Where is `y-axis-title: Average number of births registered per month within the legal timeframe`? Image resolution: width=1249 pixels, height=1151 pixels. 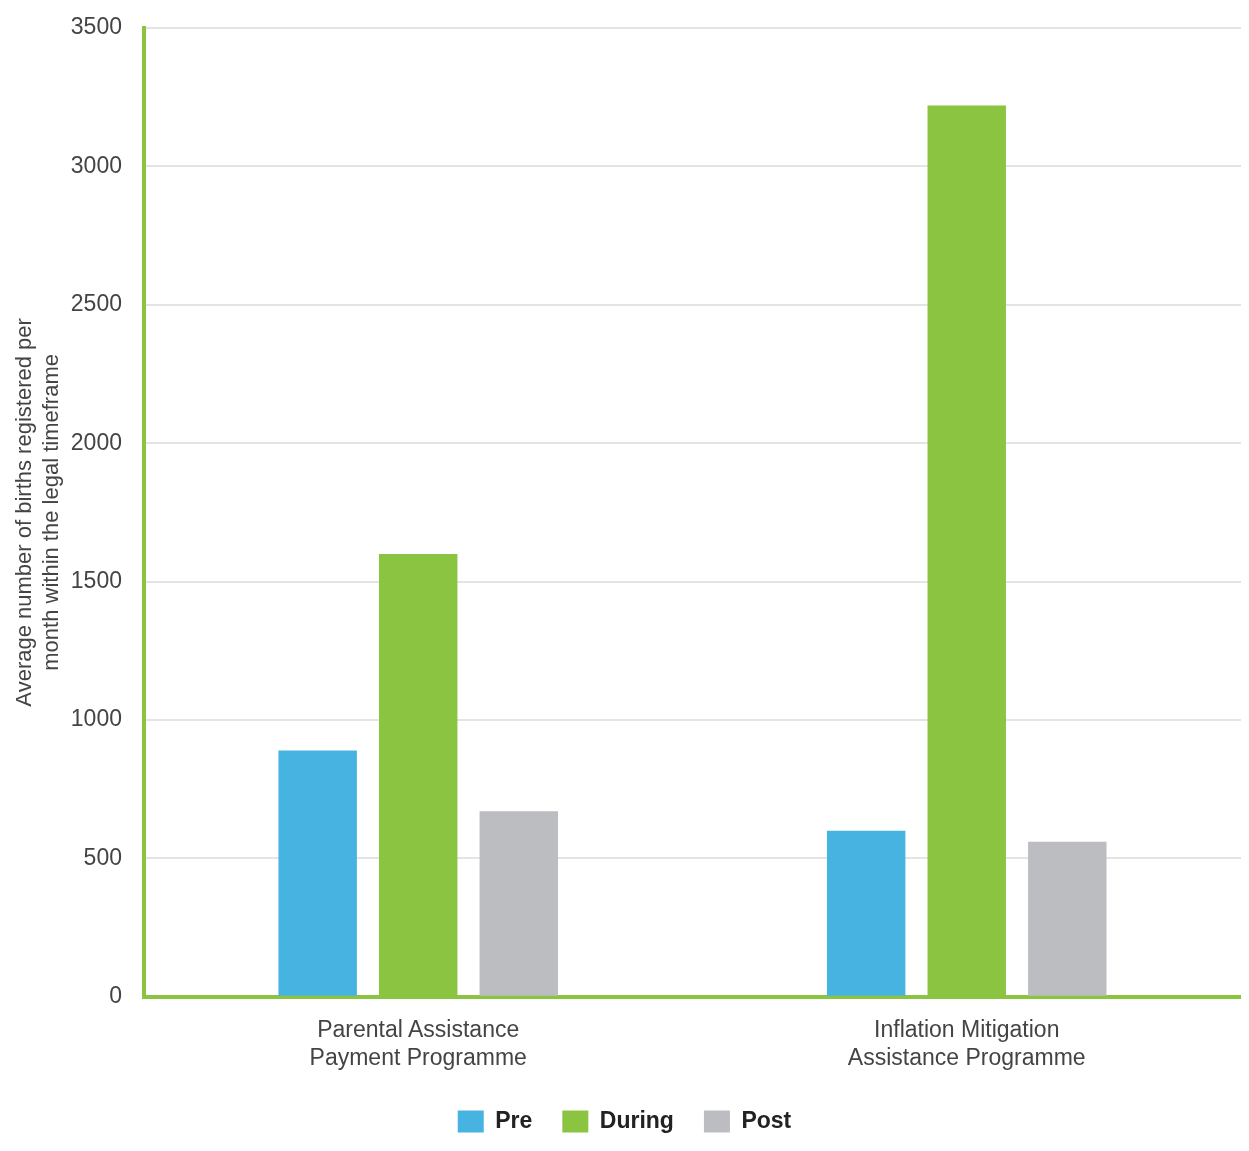 y-axis-title: Average number of births registered per month within the legal timeframe is located at coordinates (37, 512).